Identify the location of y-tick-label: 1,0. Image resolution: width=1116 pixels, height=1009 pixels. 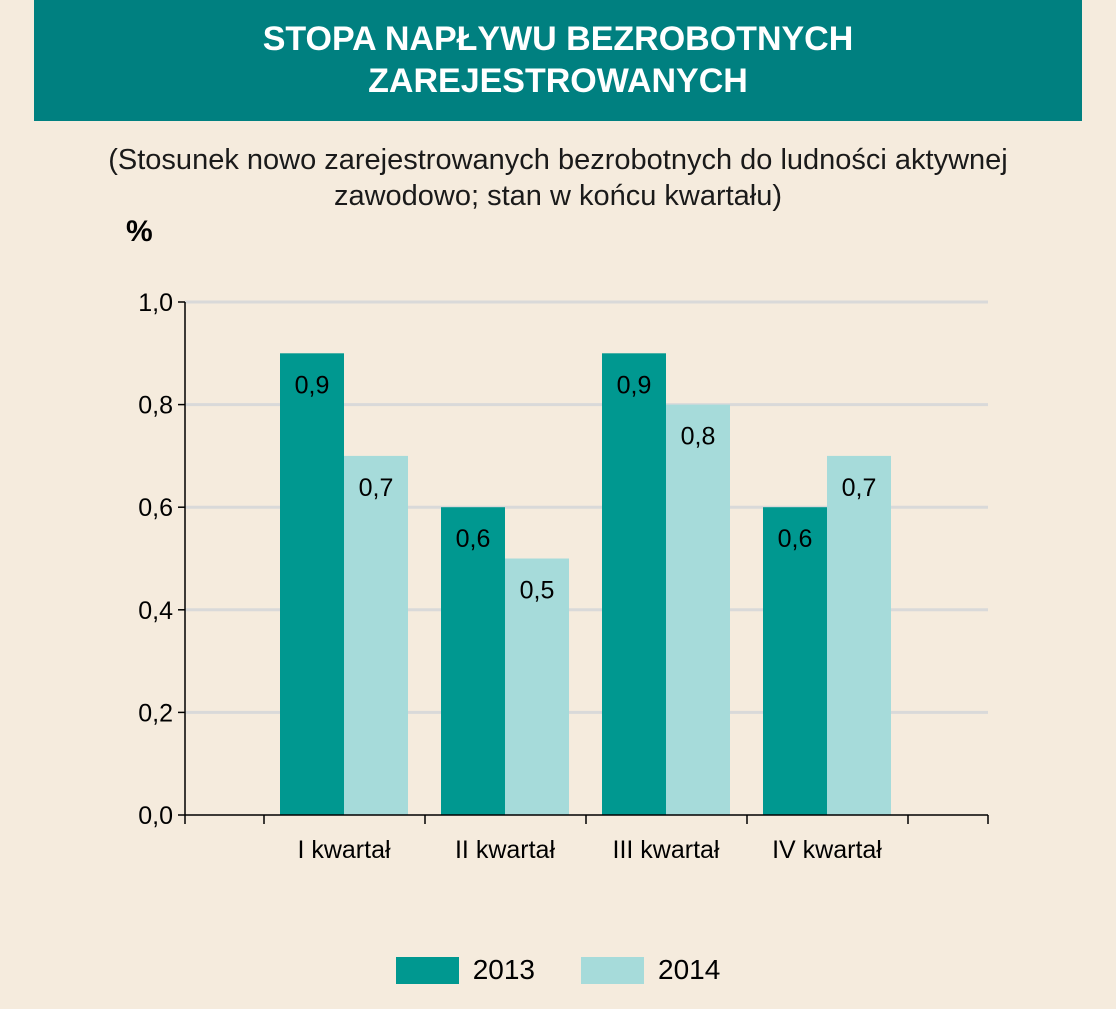
(155, 303).